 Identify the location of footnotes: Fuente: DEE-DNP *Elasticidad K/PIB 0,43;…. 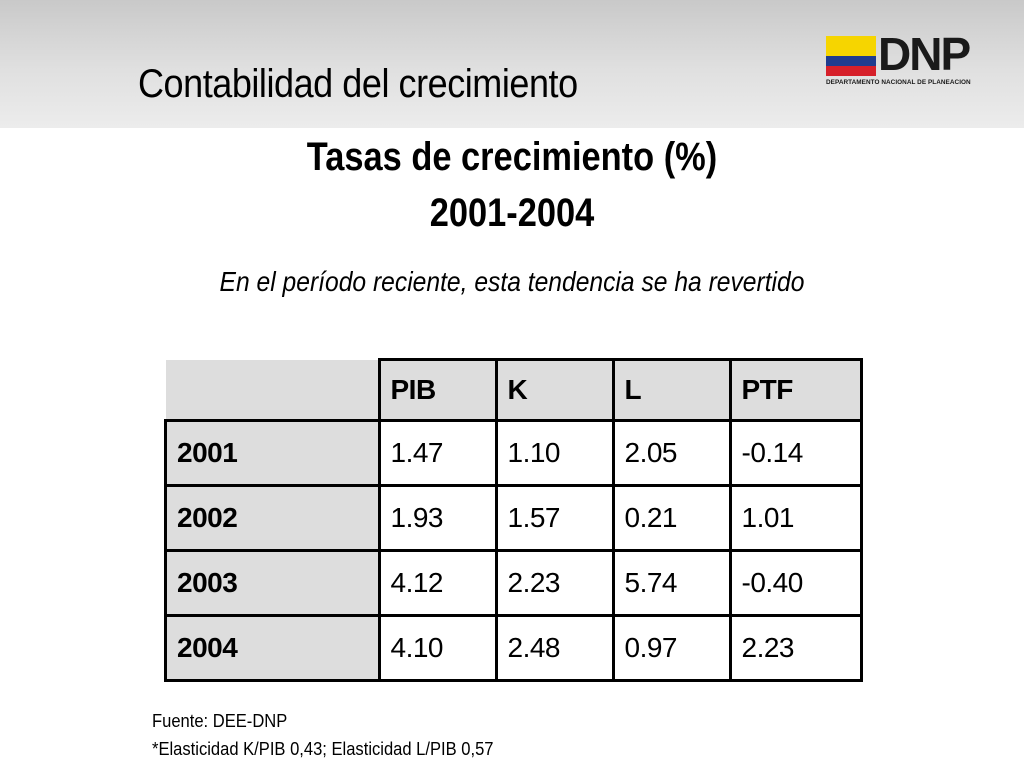
(323, 735).